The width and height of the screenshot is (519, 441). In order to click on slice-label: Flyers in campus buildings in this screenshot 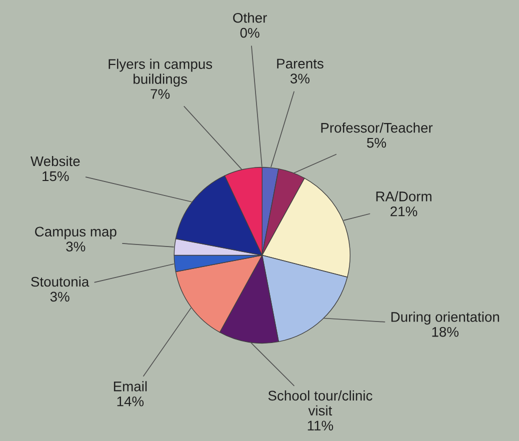, I will do `click(160, 72)`.